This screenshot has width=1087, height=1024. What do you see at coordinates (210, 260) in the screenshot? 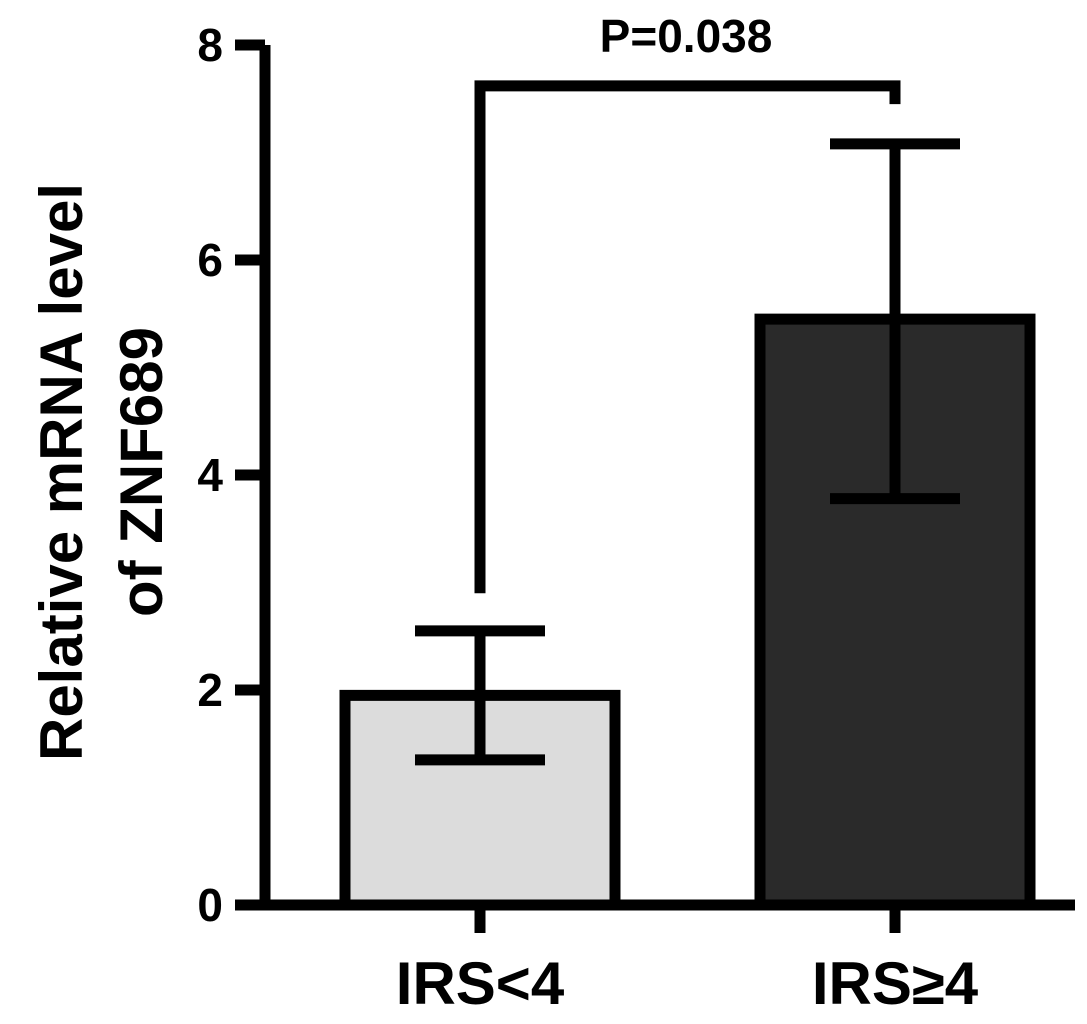
I see `y-tick-label-6: 6` at bounding box center [210, 260].